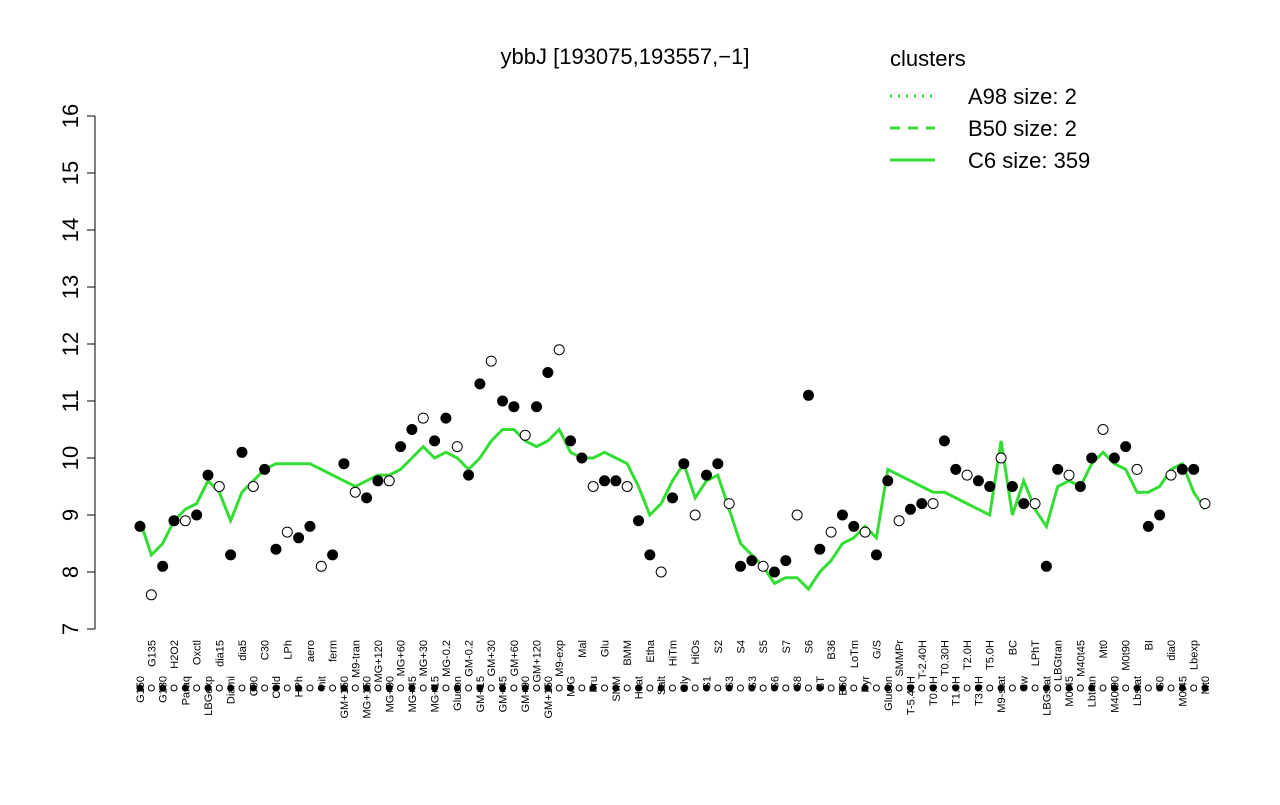  Describe the element at coordinates (504, 694) in the screenshot. I see `x-tick-label: GM+45` at that location.